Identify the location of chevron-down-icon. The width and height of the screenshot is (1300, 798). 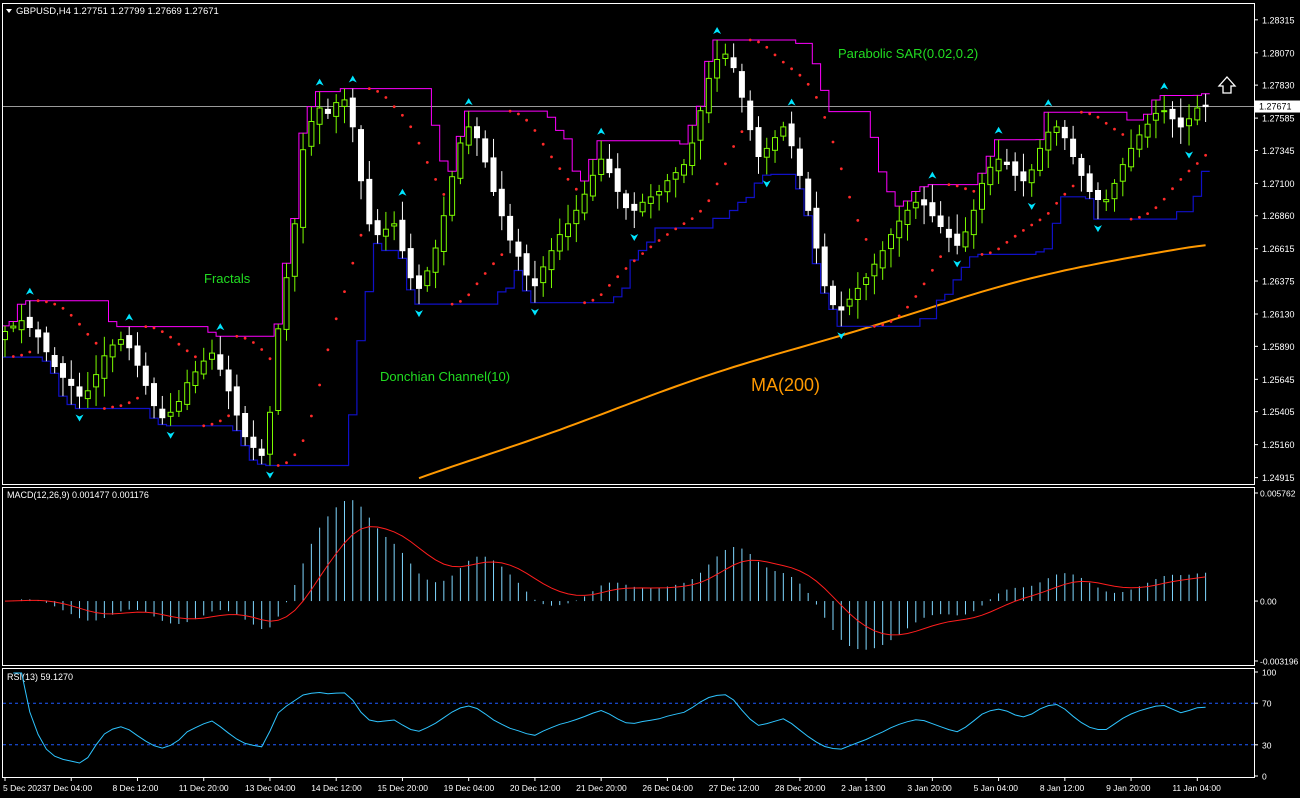
(9, 11).